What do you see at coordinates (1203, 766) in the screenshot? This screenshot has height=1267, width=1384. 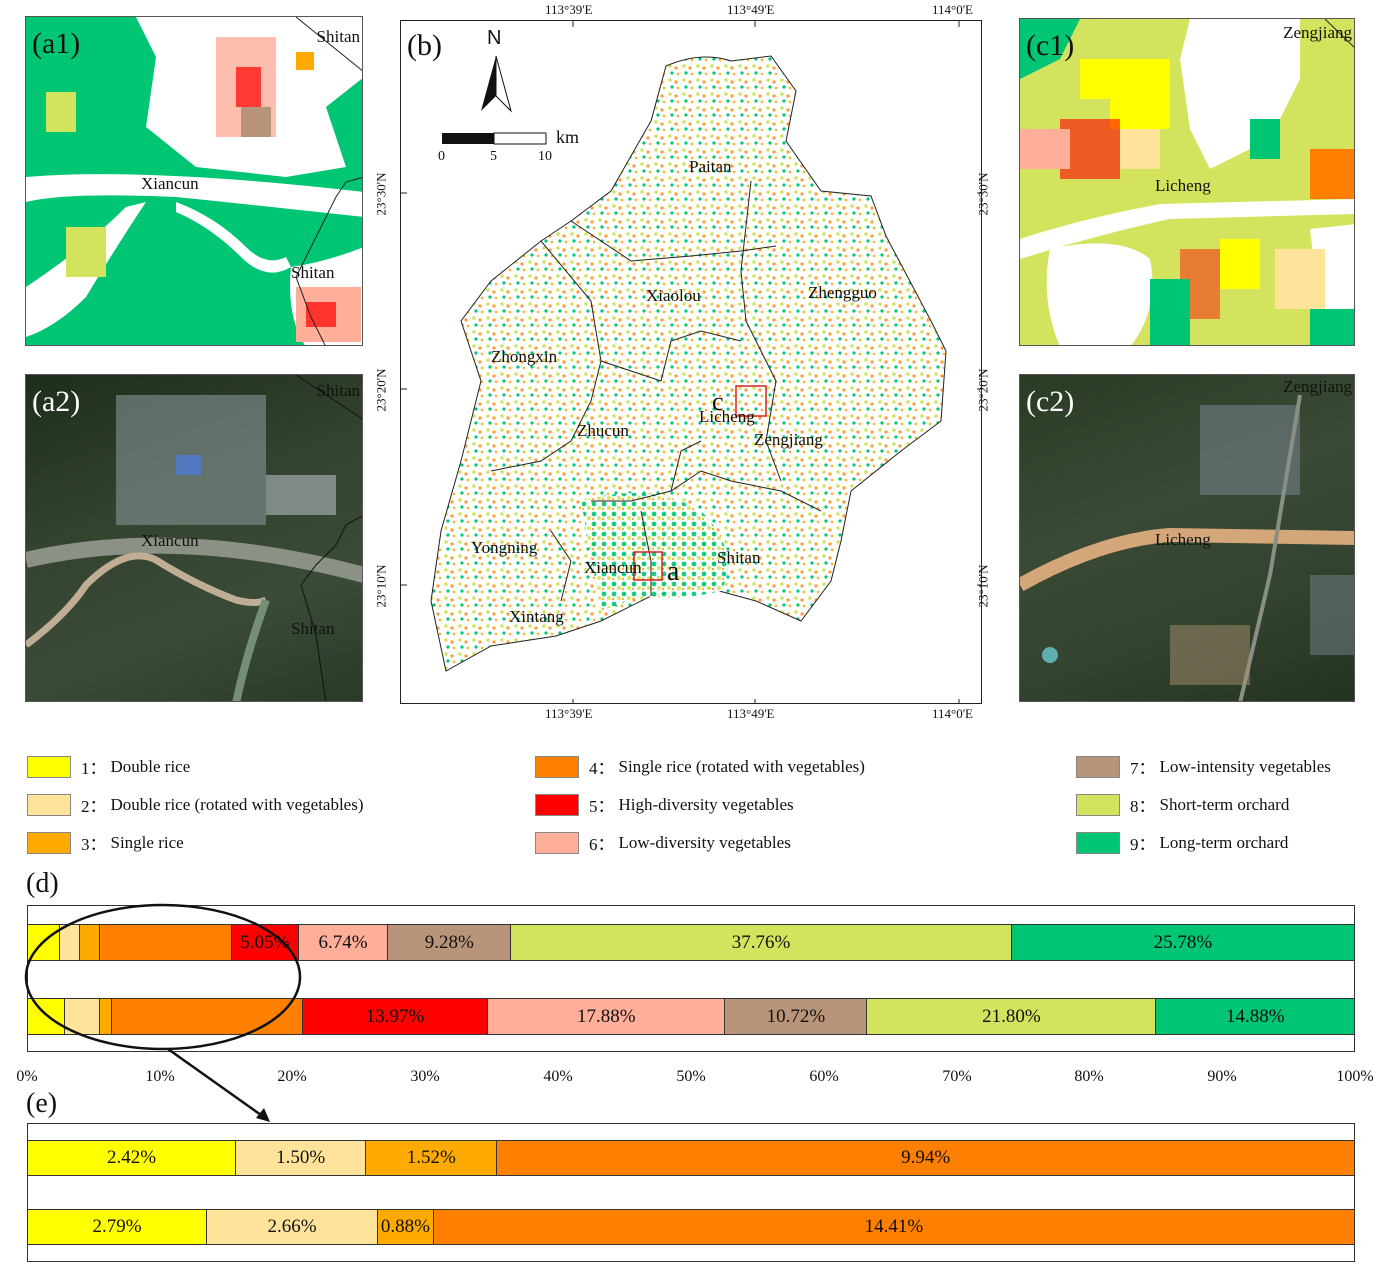 I see `legend-item-low-intensity-vegetables: 7： Low-intensity vegetables` at bounding box center [1203, 766].